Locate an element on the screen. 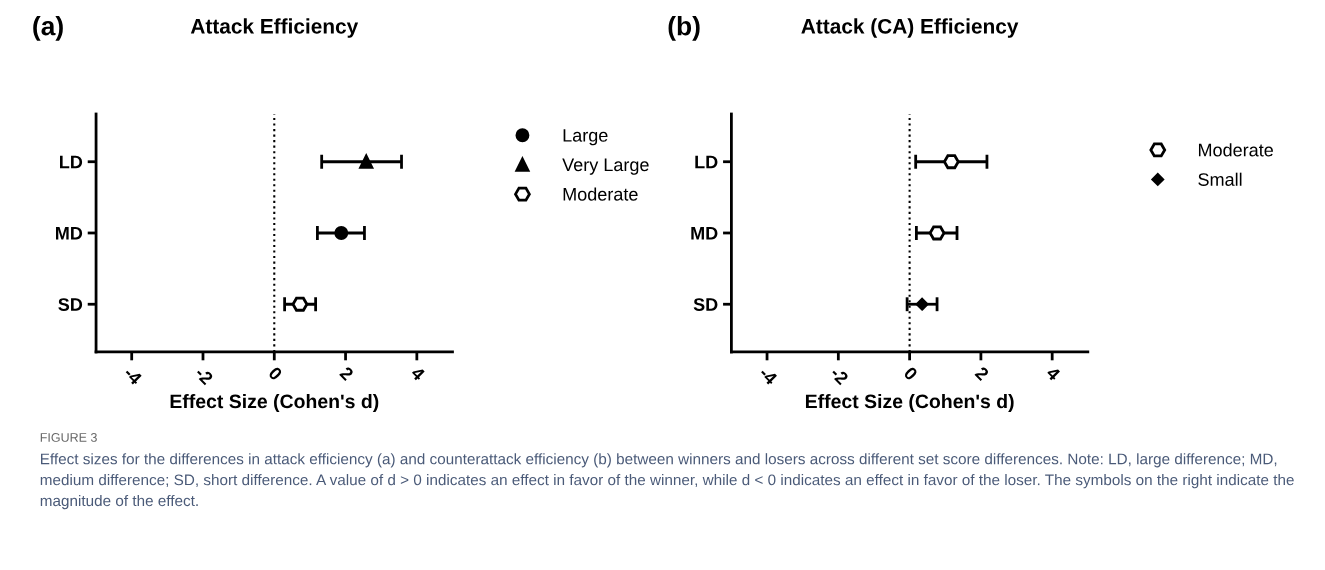  caption: FIGURE 3 is located at coordinates (68, 437).